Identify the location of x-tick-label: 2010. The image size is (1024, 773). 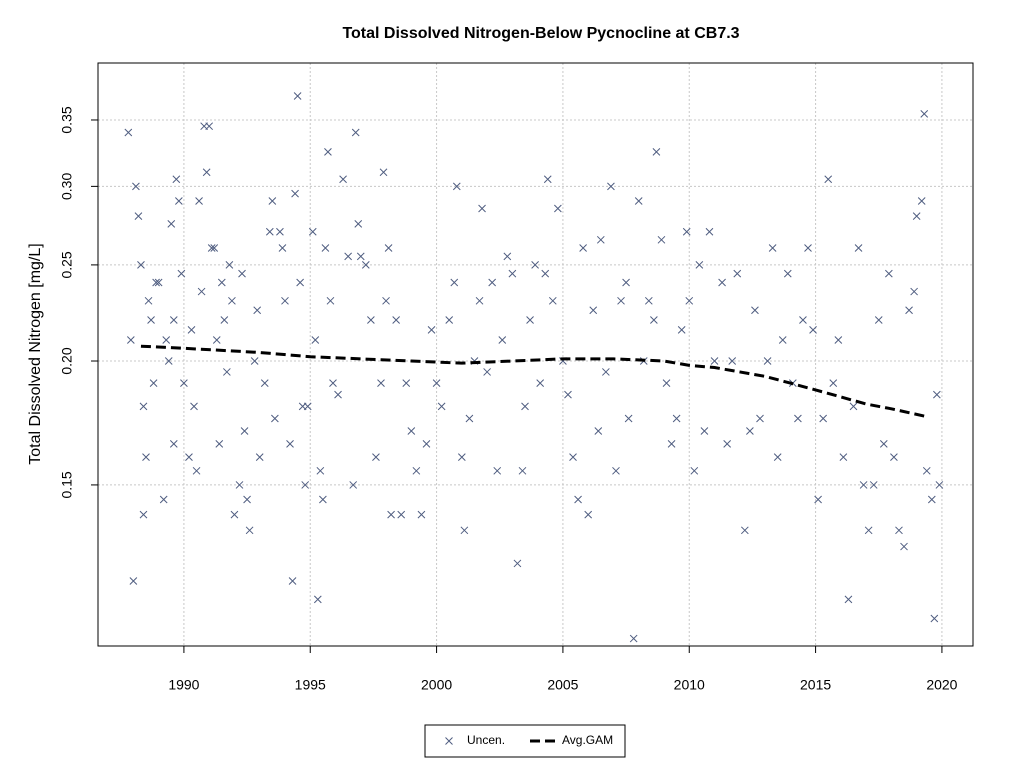
(689, 685).